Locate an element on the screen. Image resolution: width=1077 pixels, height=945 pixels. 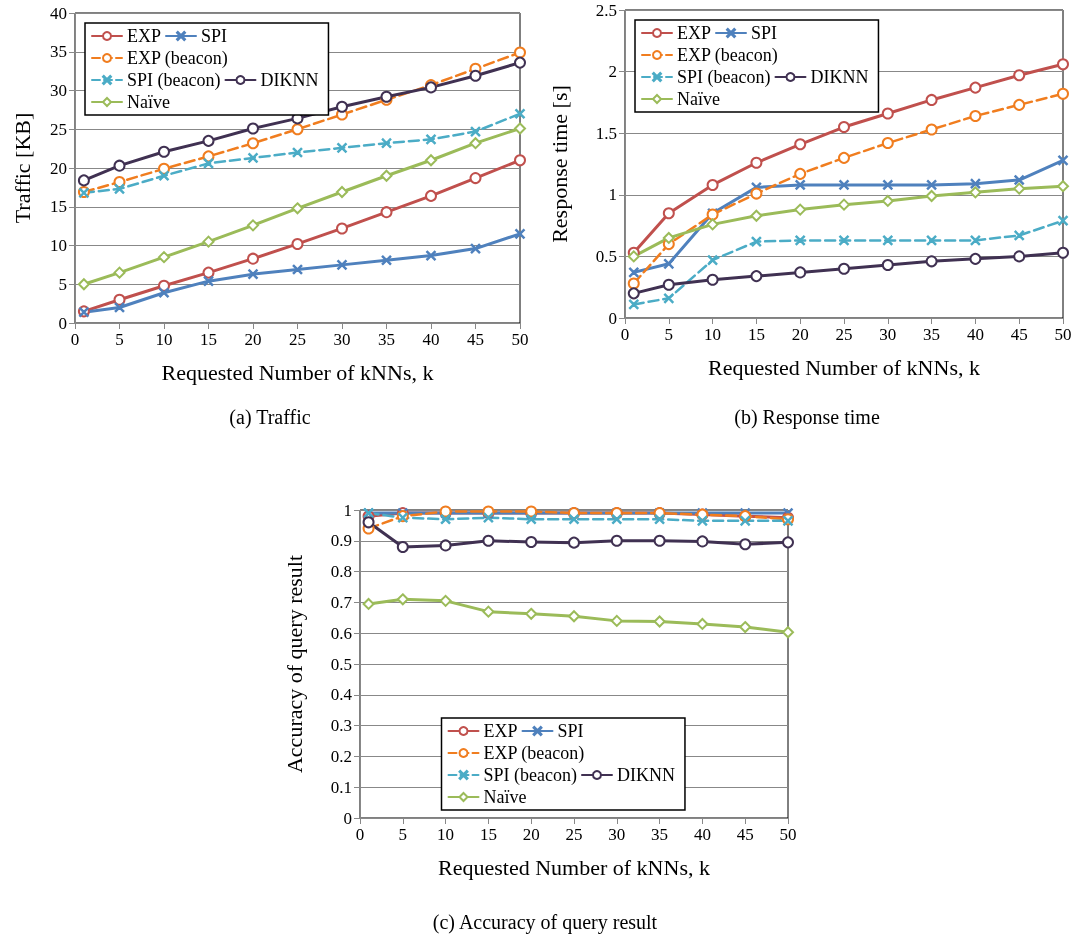
y-tick-label: 1.5 is located at coordinates (606, 133).